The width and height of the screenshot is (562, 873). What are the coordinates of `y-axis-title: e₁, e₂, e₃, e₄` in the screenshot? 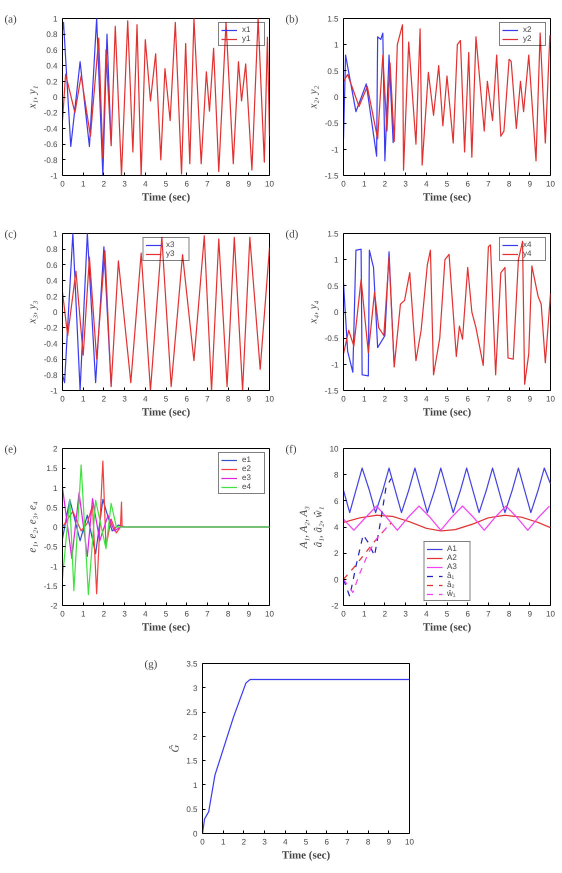 It's located at (32, 527).